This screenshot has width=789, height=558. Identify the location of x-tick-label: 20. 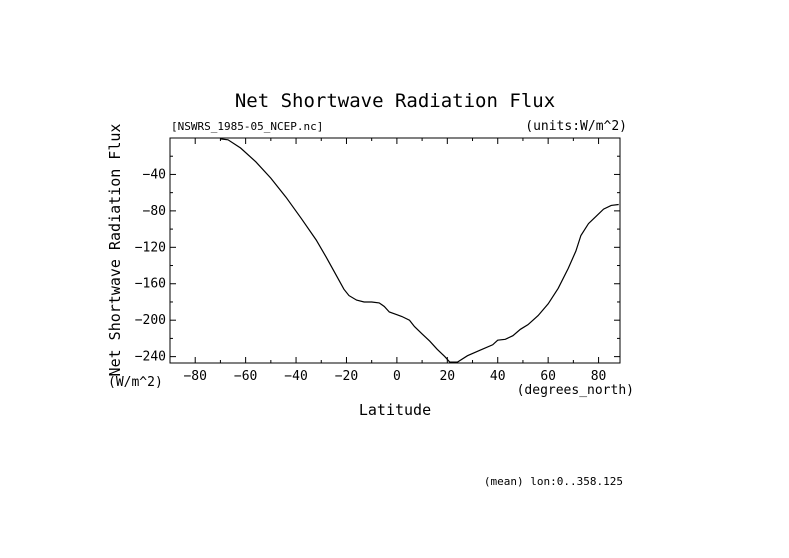
(447, 376).